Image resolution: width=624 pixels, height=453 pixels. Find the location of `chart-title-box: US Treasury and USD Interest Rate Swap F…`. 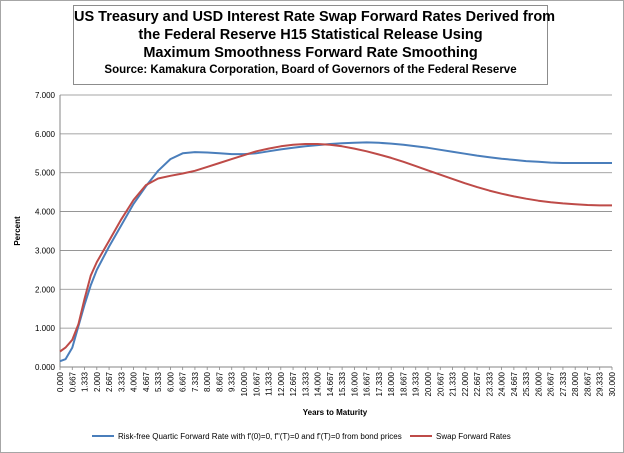

chart-title-box: US Treasury and USD Interest Rate Swap F… is located at coordinates (314, 45).